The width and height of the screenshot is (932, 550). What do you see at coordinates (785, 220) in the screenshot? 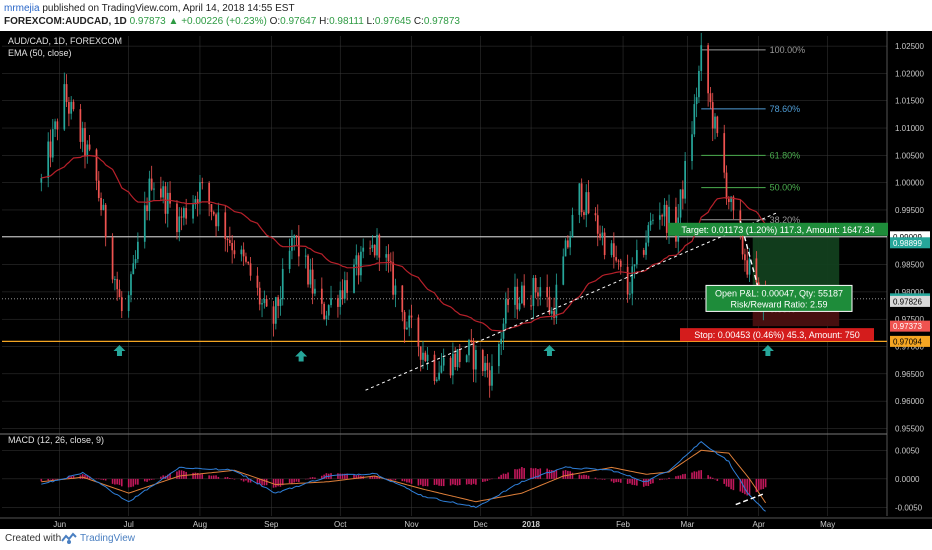
I see `fib-level-label: 38.20%` at bounding box center [785, 220].